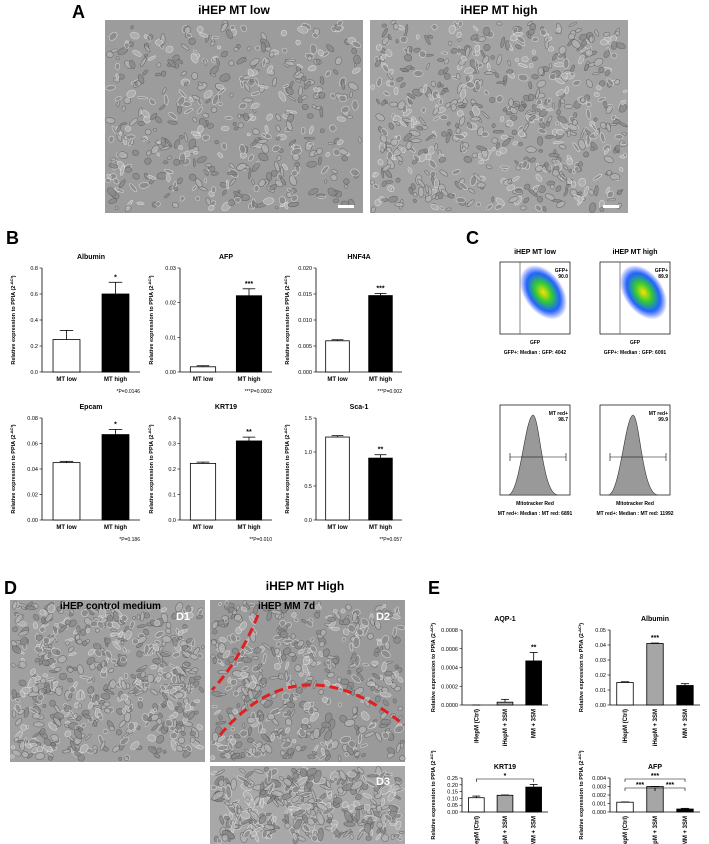 The image size is (709, 844). I want to click on y-axis-label-sup: -ΔCt, so click(149, 430).